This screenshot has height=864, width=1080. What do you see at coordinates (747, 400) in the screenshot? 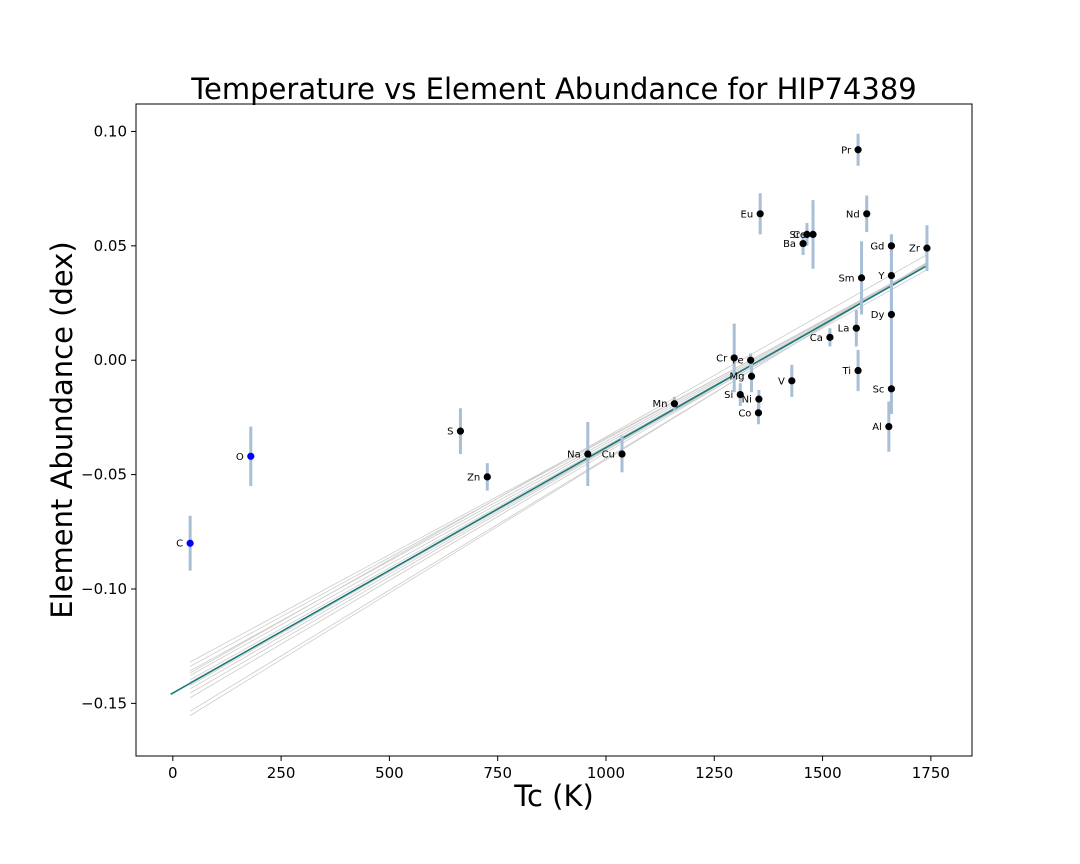
I see `data-label-ni: Ni` at bounding box center [747, 400].